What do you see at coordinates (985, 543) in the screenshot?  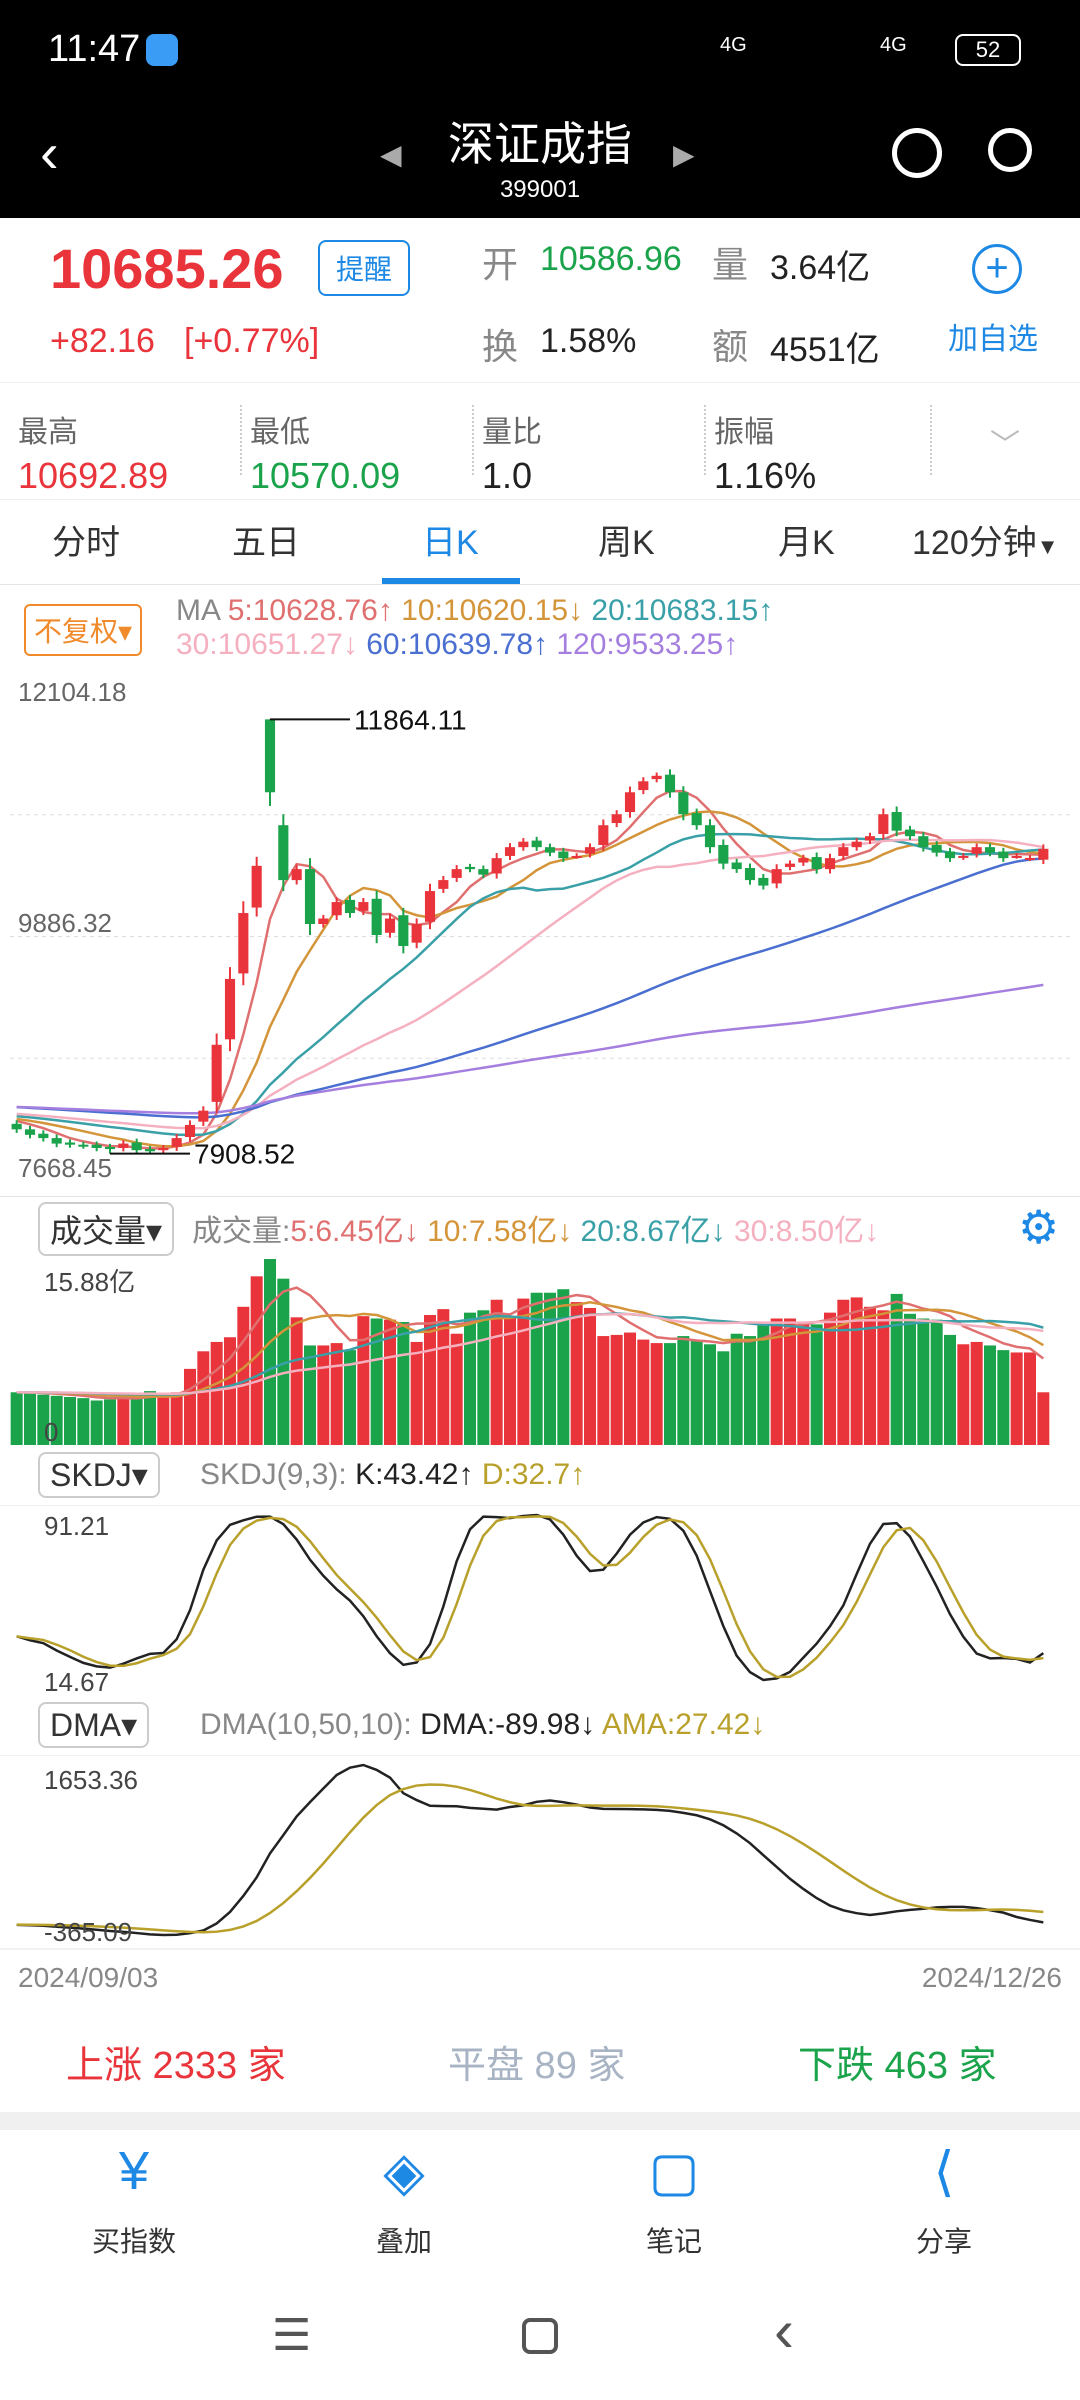 I see `tab-5: 120分钟▼` at bounding box center [985, 543].